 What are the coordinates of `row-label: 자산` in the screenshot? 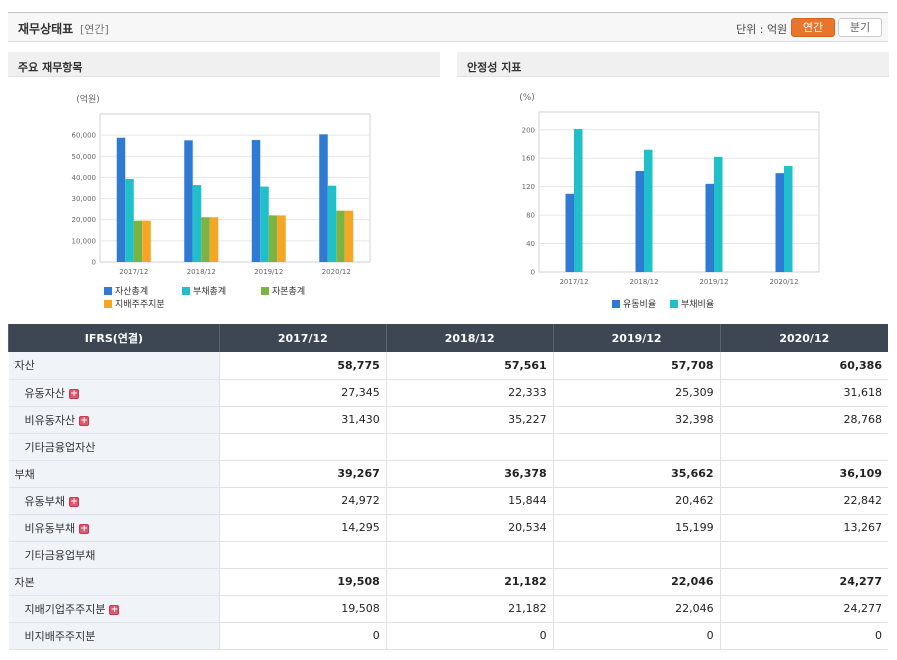 It's located at (114, 366).